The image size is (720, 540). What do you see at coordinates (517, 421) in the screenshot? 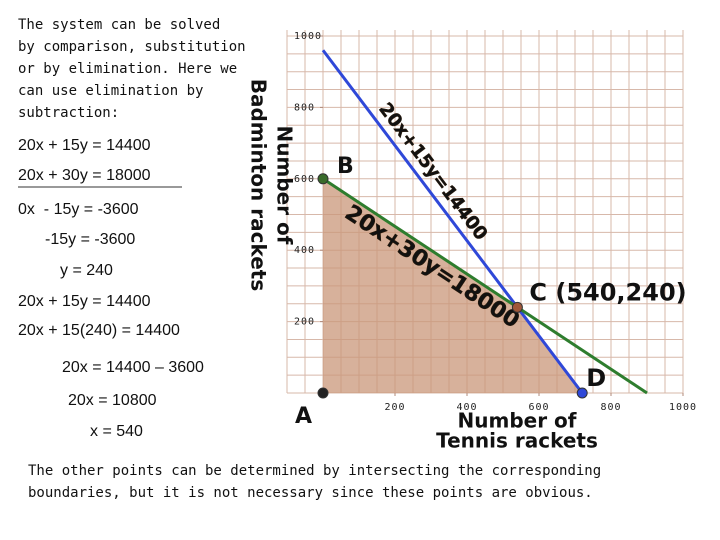
I see `x-axis-title: Number of` at bounding box center [517, 421].